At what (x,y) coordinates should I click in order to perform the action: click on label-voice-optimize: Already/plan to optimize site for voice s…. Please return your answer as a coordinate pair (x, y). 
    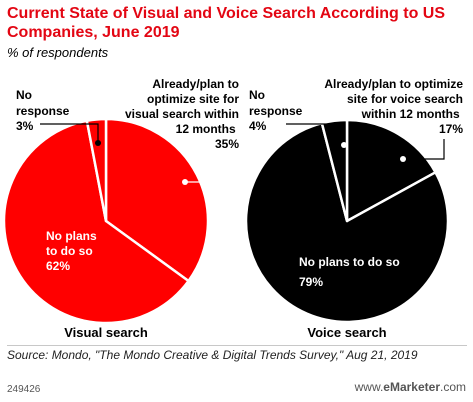
    Looking at the image, I should click on (393, 106).